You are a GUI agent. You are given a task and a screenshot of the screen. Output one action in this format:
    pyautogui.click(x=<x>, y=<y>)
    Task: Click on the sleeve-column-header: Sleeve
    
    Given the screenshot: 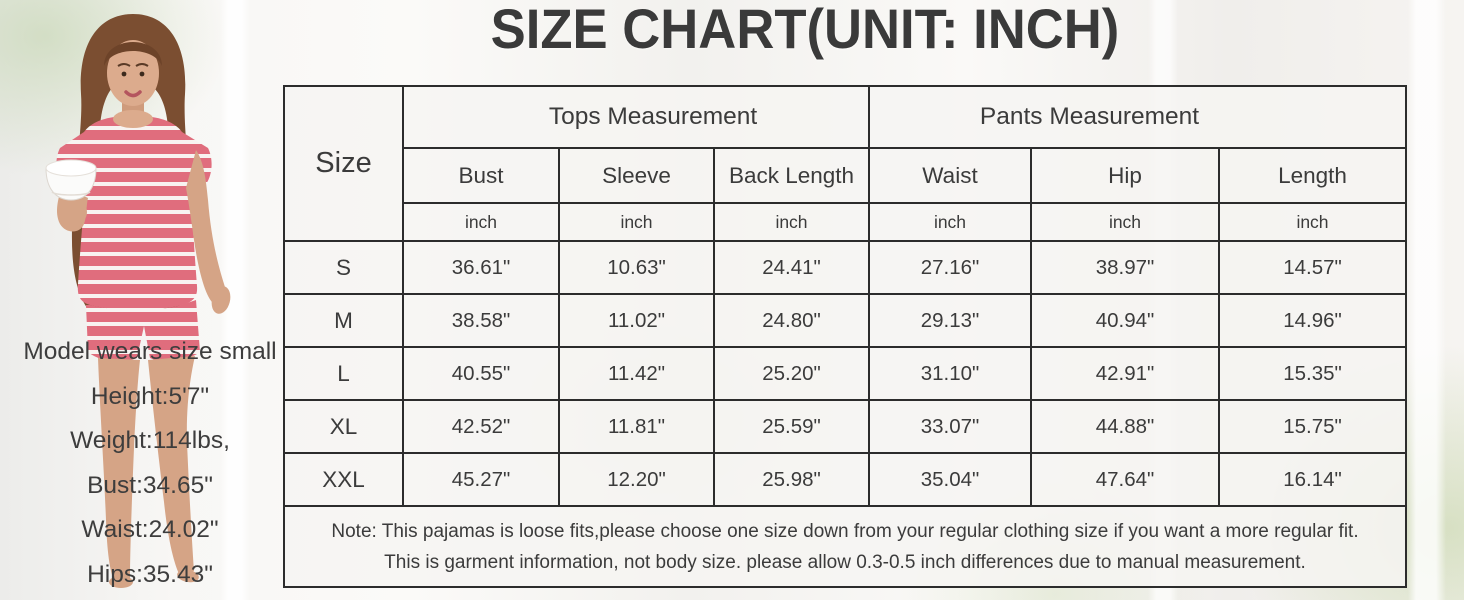 What is the action you would take?
    pyautogui.click(x=636, y=175)
    